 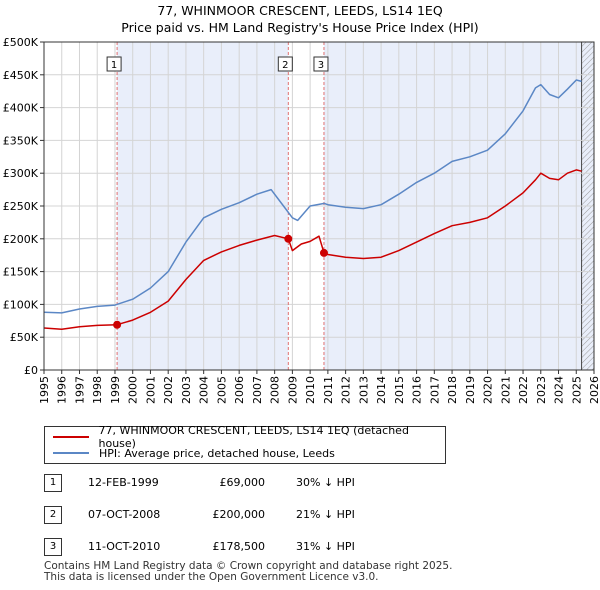 I want to click on x-tick-label: 1995, so click(x=44, y=390).